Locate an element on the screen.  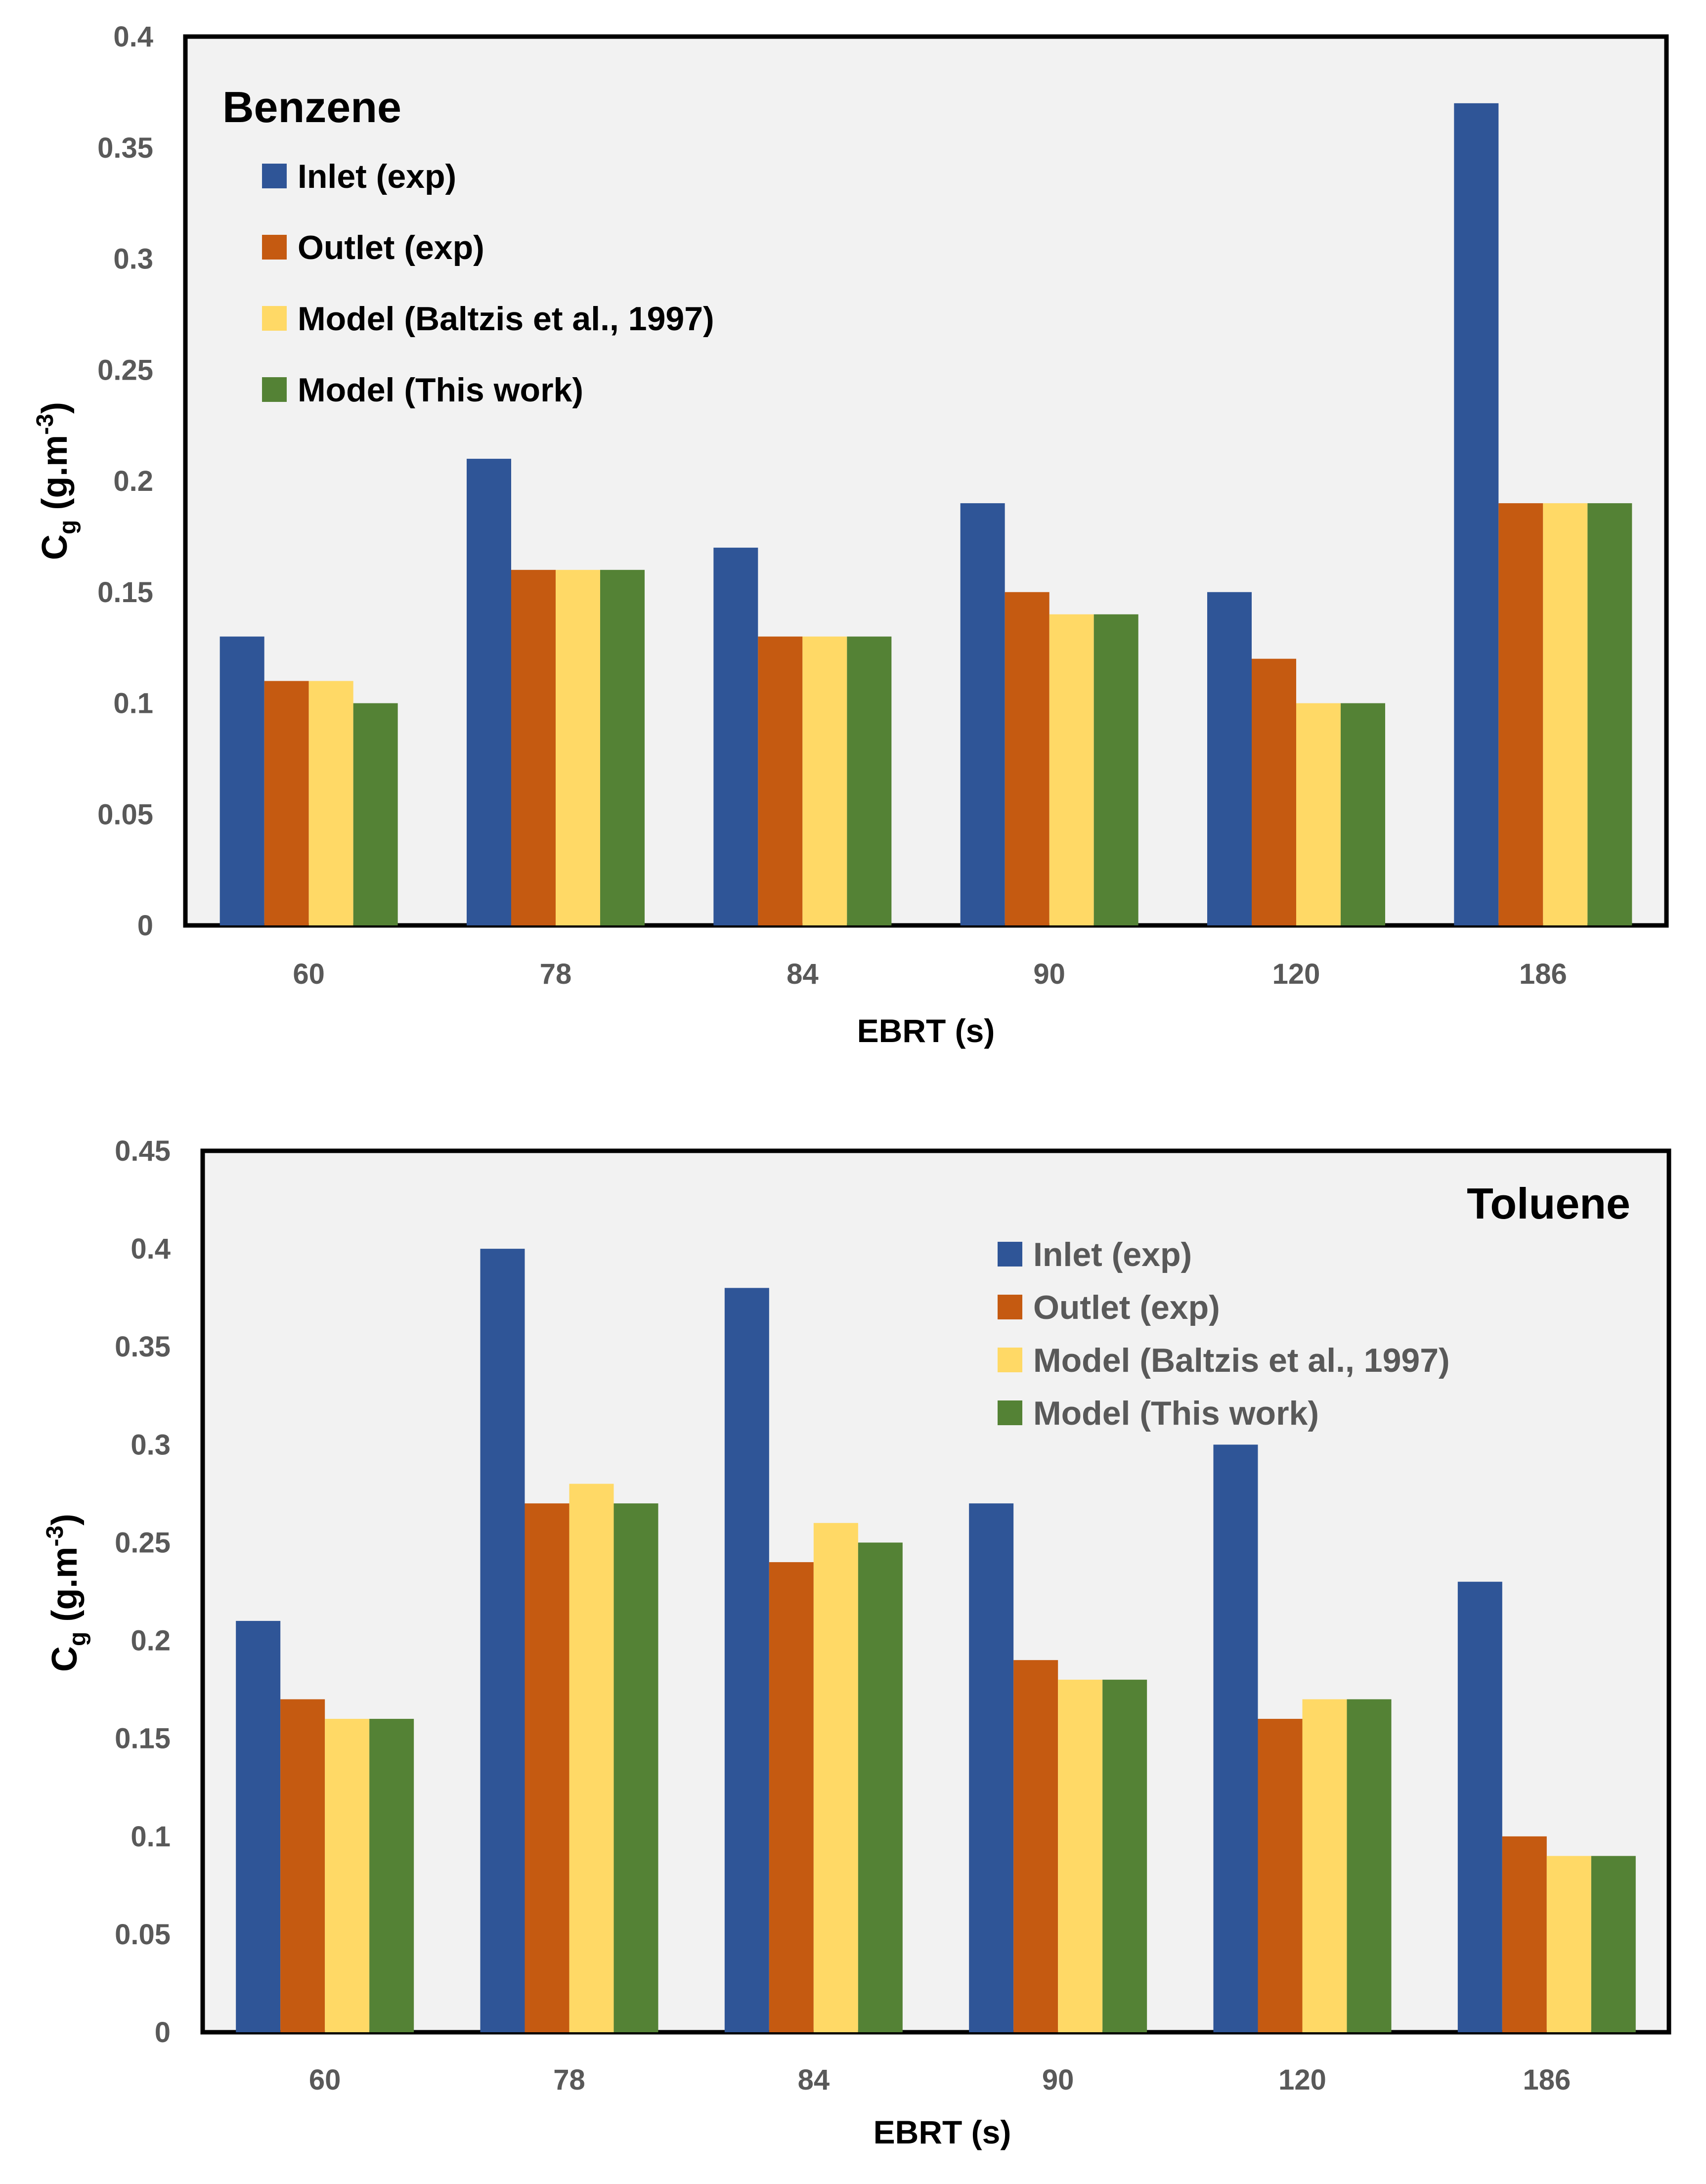
benzene-y-axis-title-gap is located at coordinates (55, 515).